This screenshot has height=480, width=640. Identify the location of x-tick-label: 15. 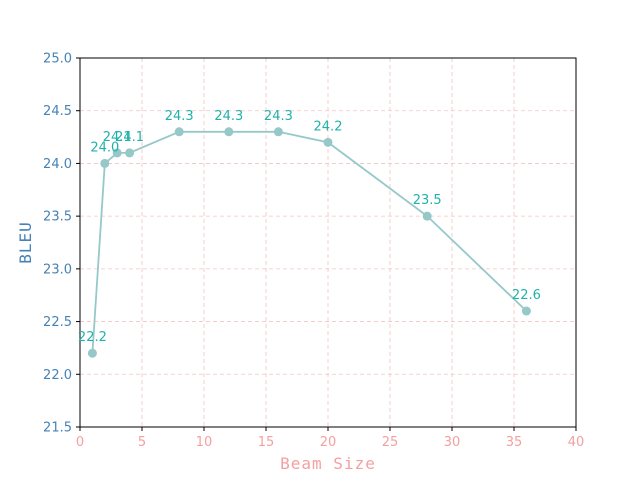
(266, 442).